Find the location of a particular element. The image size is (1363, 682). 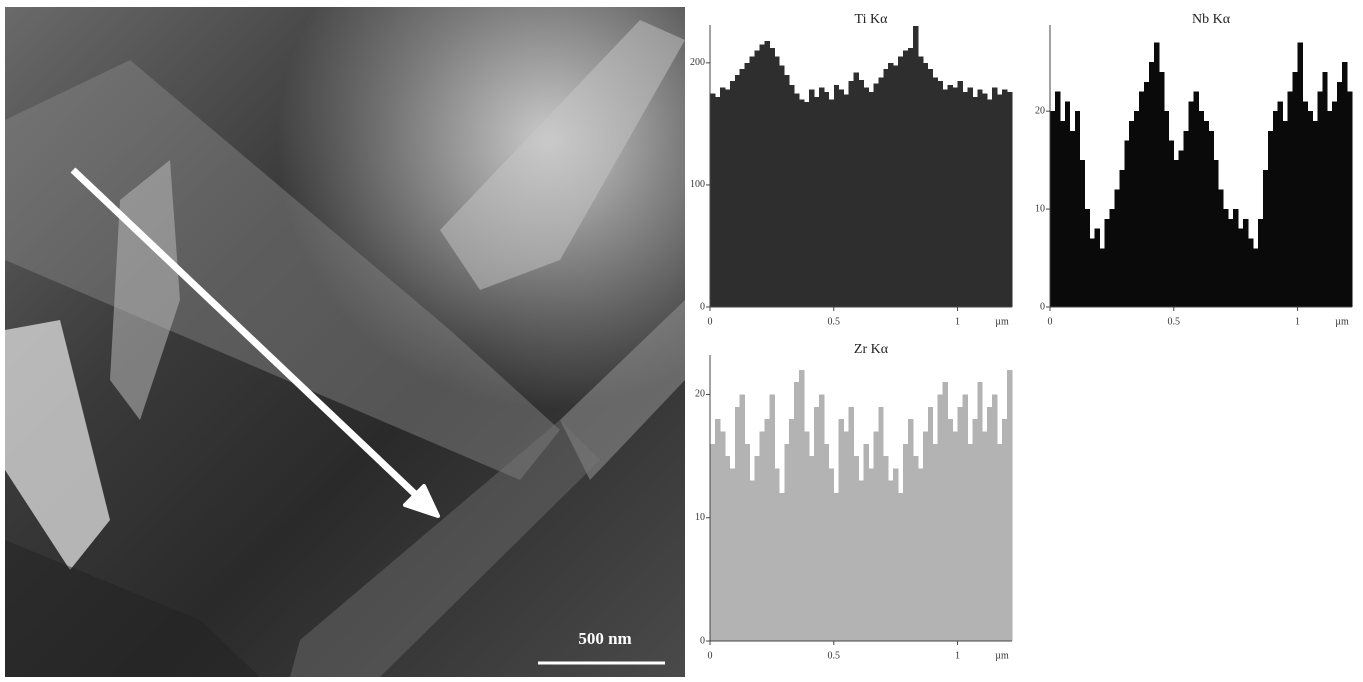

scale-bar-label: 500 nm is located at coordinates (604, 638).